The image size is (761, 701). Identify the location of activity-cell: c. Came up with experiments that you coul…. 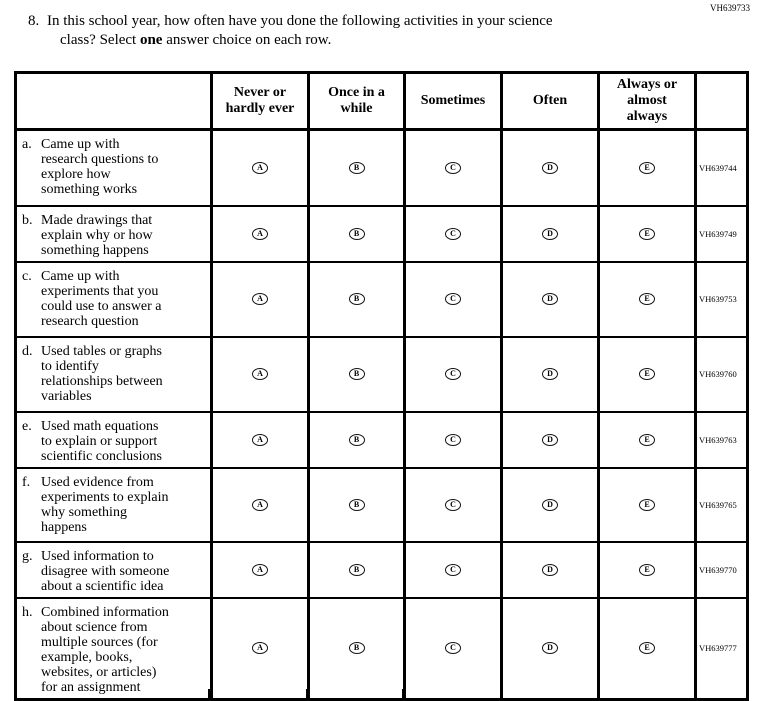
(113, 299).